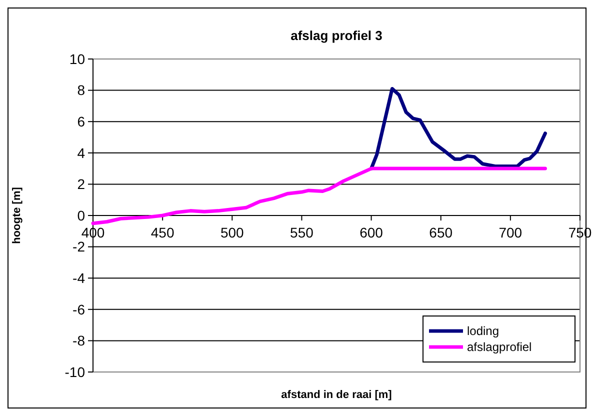  I want to click on y-tick-label: 0, so click(81, 215).